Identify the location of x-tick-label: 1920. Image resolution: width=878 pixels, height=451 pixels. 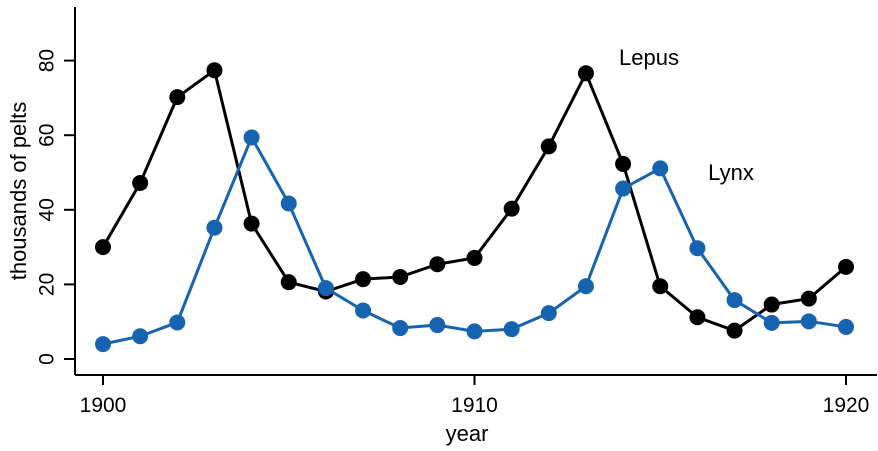
(846, 405).